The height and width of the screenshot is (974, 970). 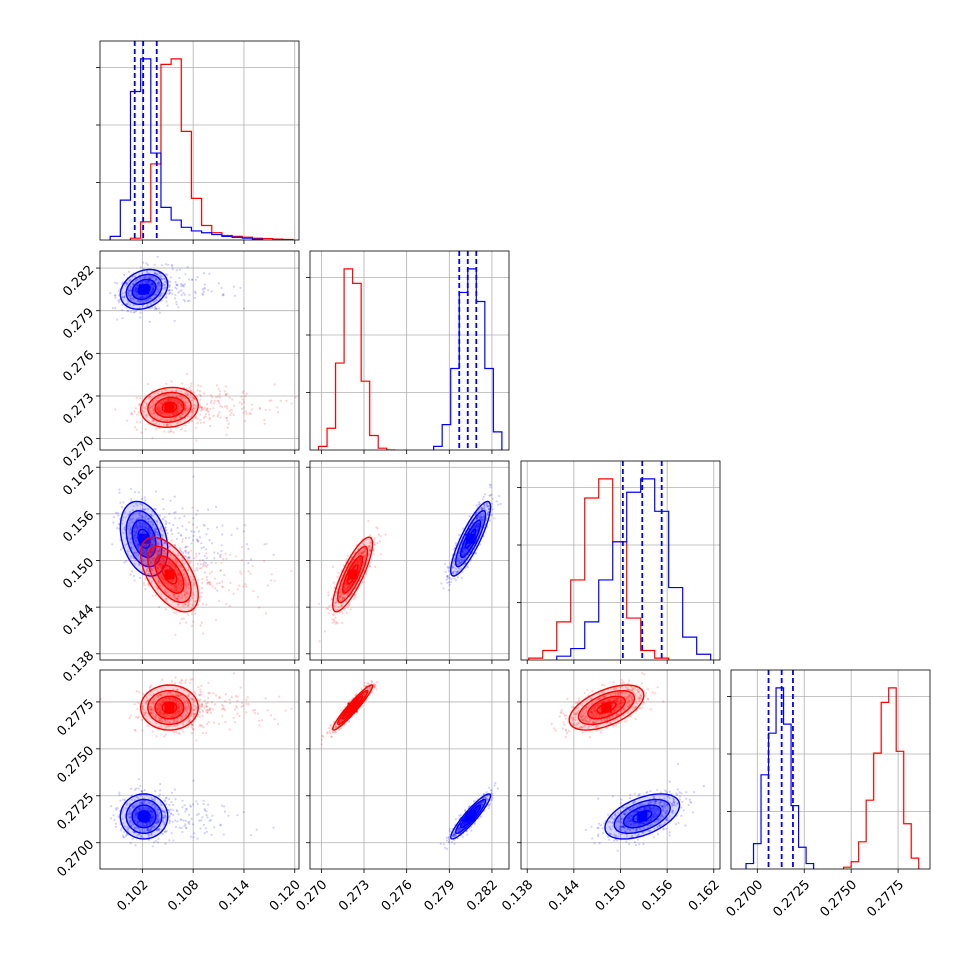 What do you see at coordinates (78, 480) in the screenshot?
I see `y-tick-label: 0.162` at bounding box center [78, 480].